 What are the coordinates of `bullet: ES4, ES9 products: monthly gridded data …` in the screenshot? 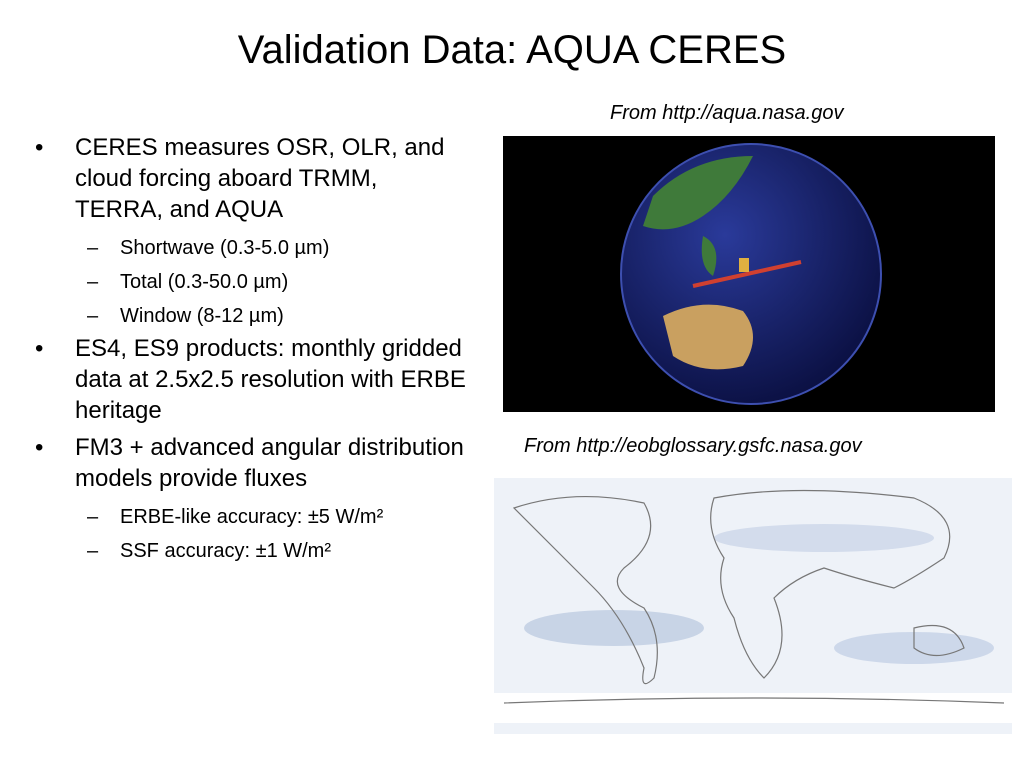 It's located at (252, 379).